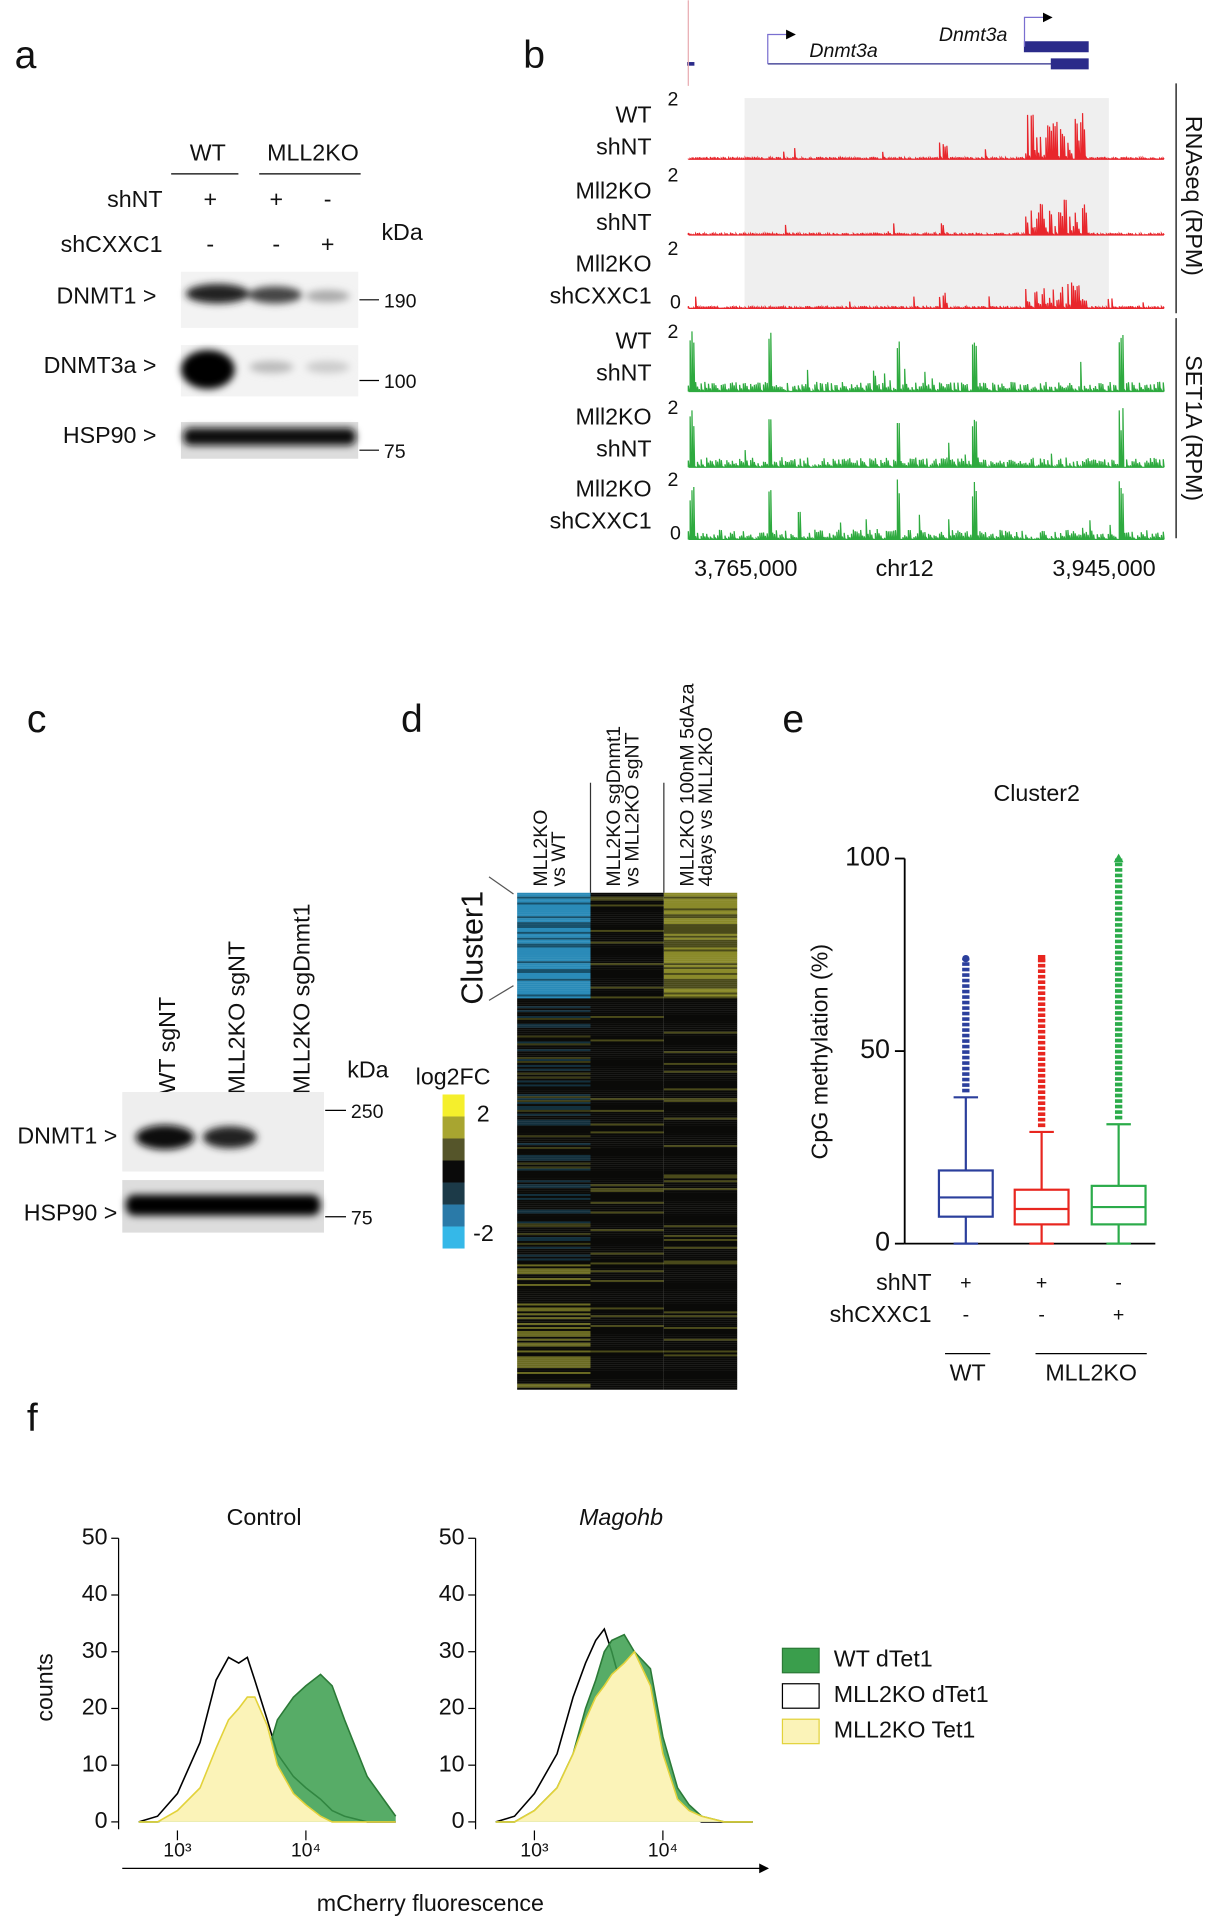  What do you see at coordinates (67, 1135) in the screenshot?
I see `blot-label: DNMT1 >` at bounding box center [67, 1135].